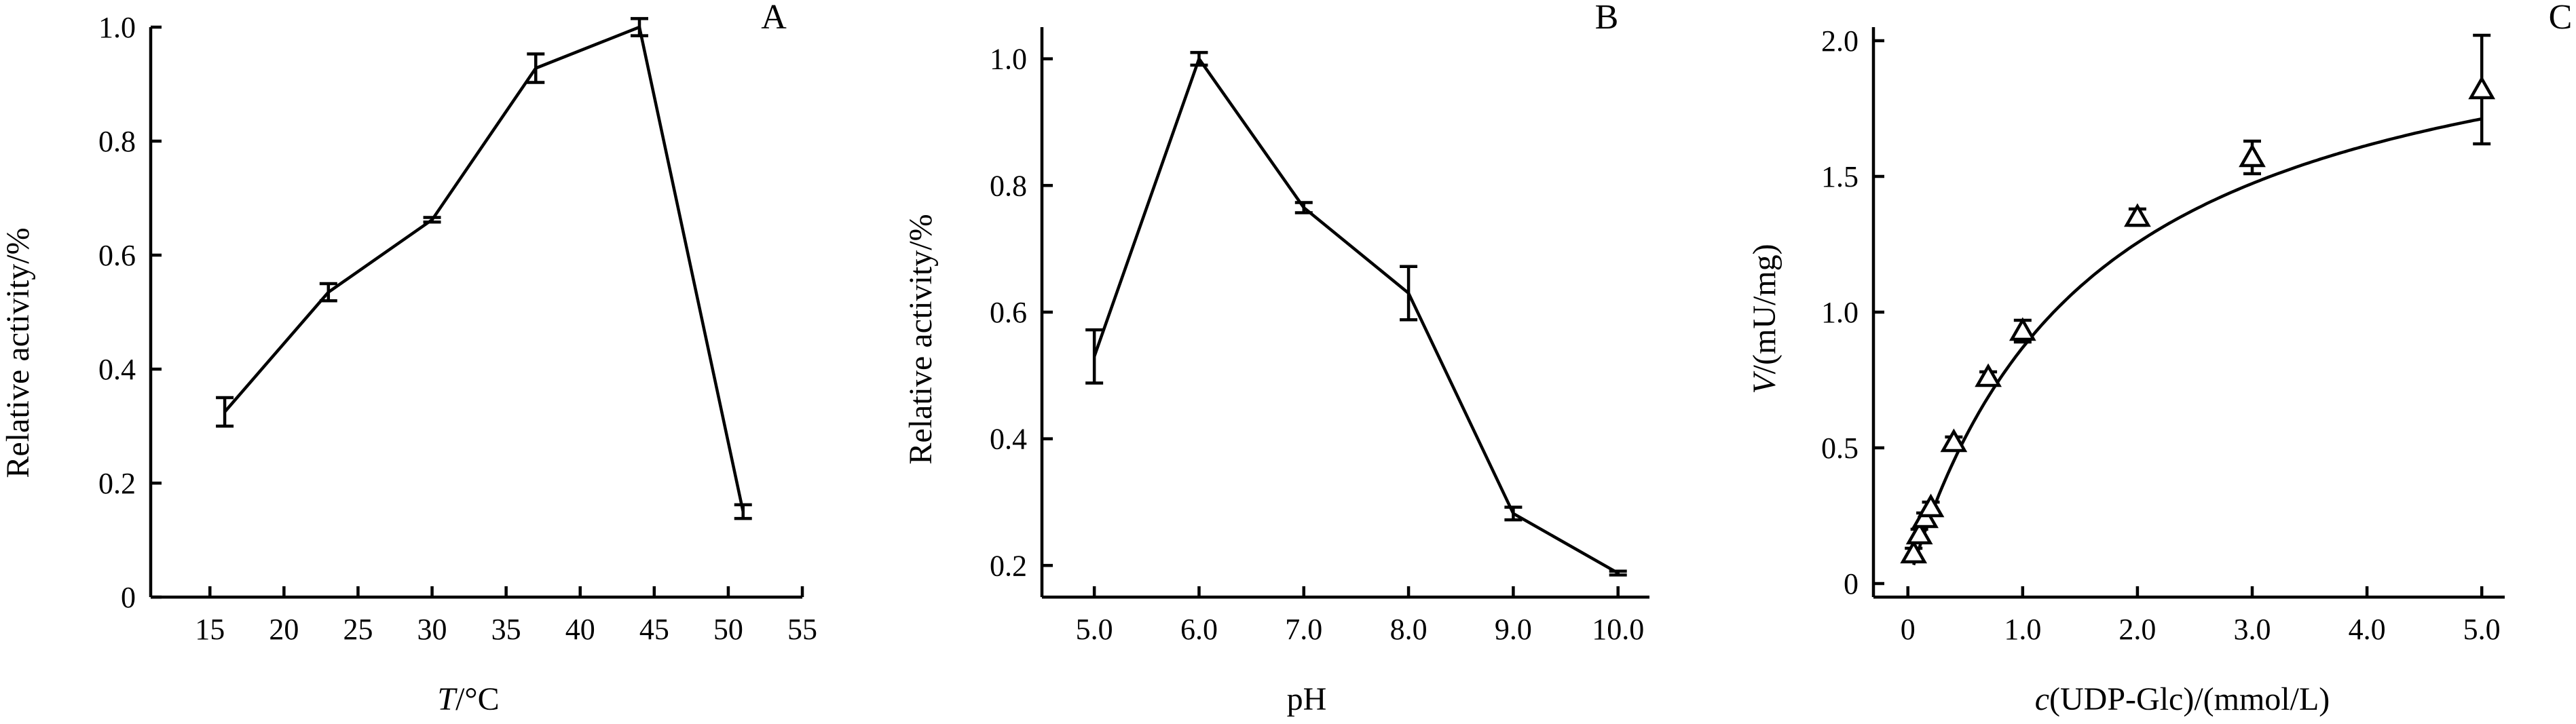  What do you see at coordinates (2253, 630) in the screenshot?
I see `panel-c-x-tick-label: 3.0` at bounding box center [2253, 630].